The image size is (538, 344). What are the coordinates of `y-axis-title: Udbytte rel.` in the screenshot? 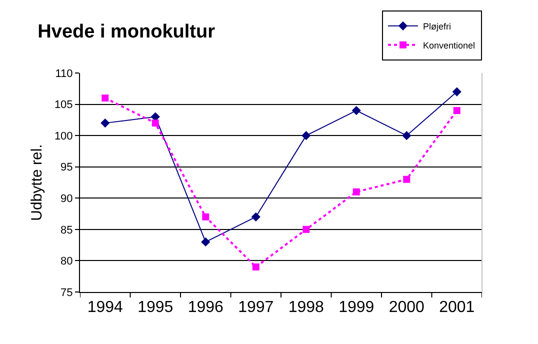 It's located at (37, 182).